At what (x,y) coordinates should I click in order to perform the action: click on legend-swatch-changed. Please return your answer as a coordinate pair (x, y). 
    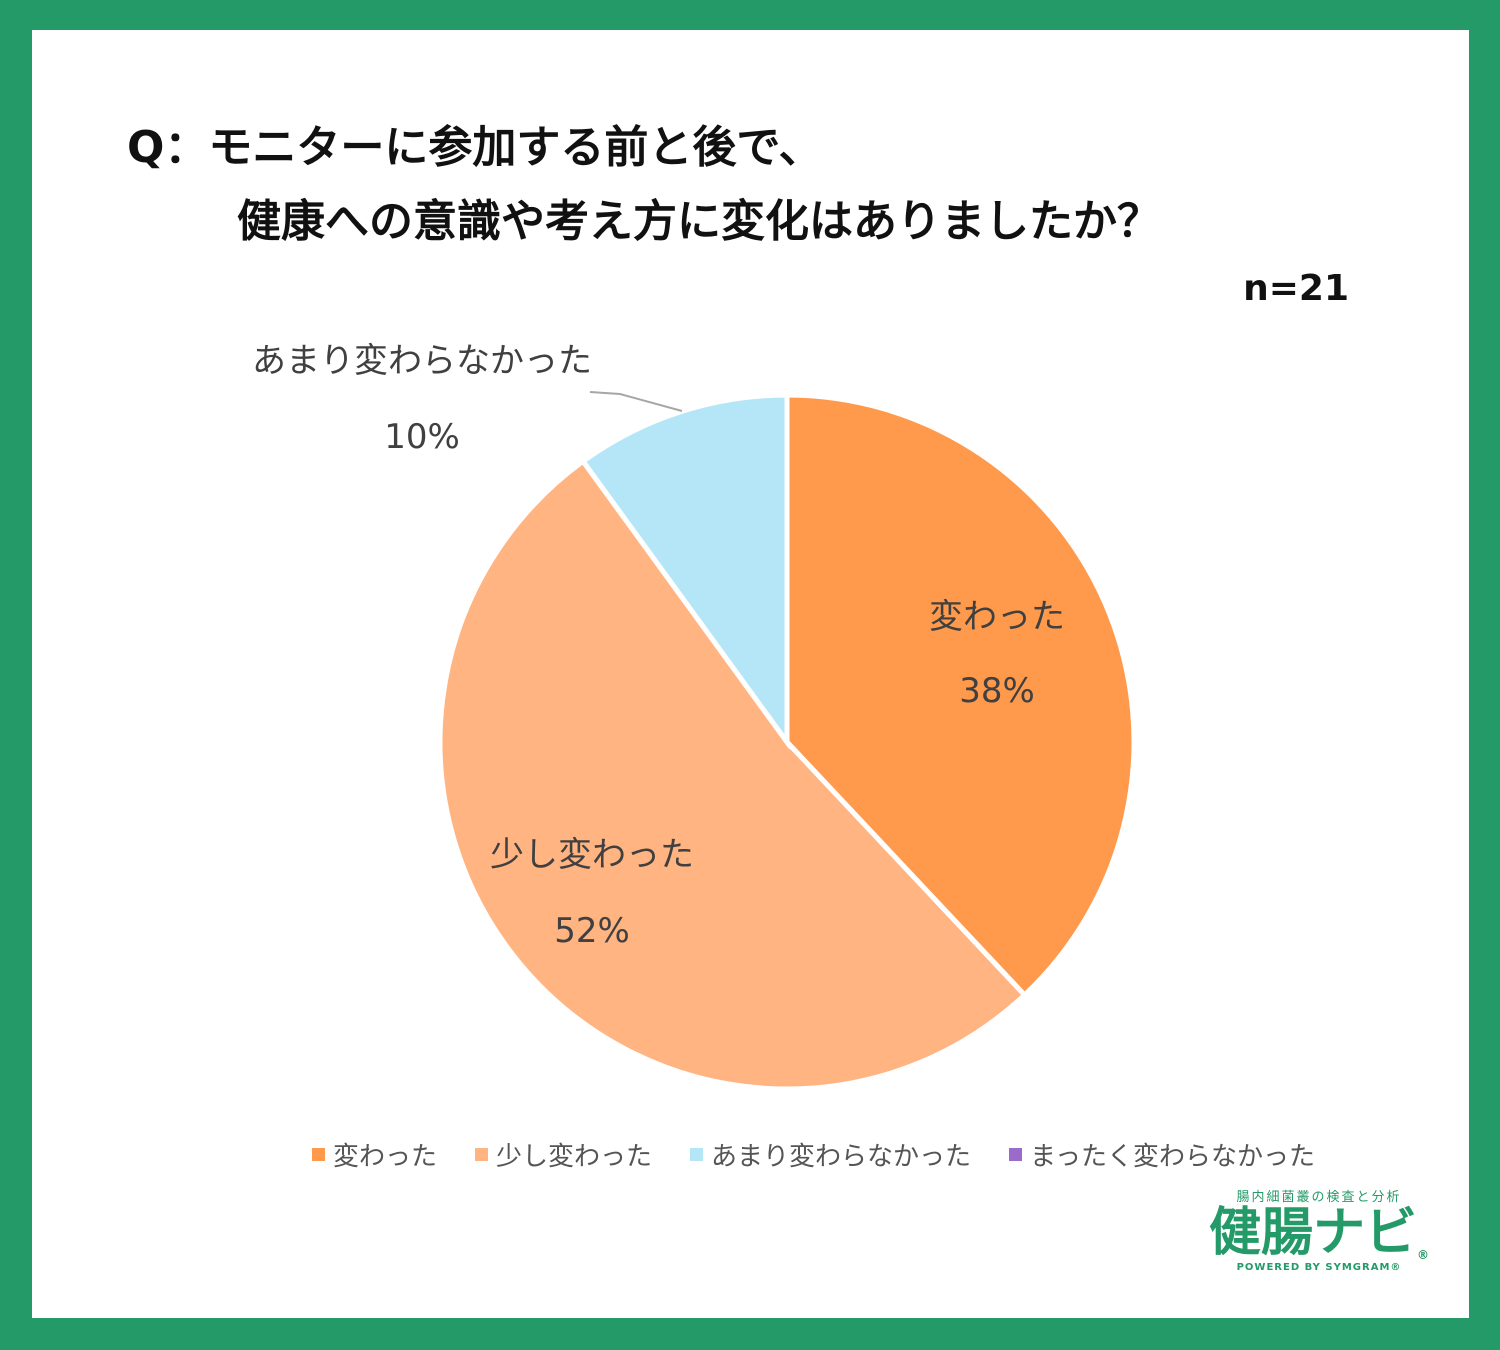
    Looking at the image, I should click on (318, 1154).